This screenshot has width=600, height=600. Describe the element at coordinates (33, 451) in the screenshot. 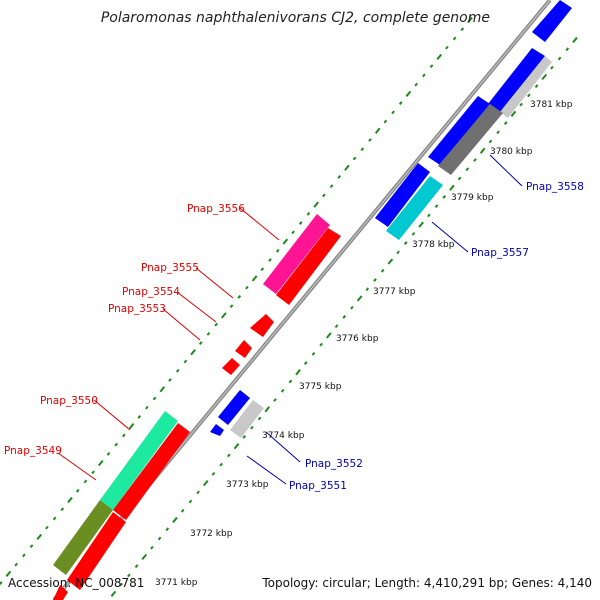

I see `gene-label-pnap-3549: Pnap_3549` at that location.